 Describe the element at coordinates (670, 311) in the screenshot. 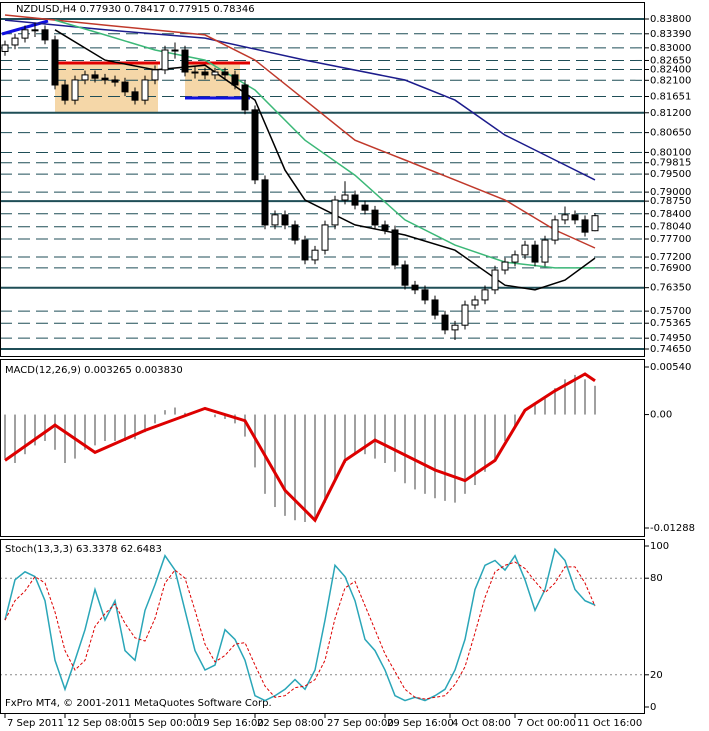

I see `y-tick-label: 0.75700` at that location.